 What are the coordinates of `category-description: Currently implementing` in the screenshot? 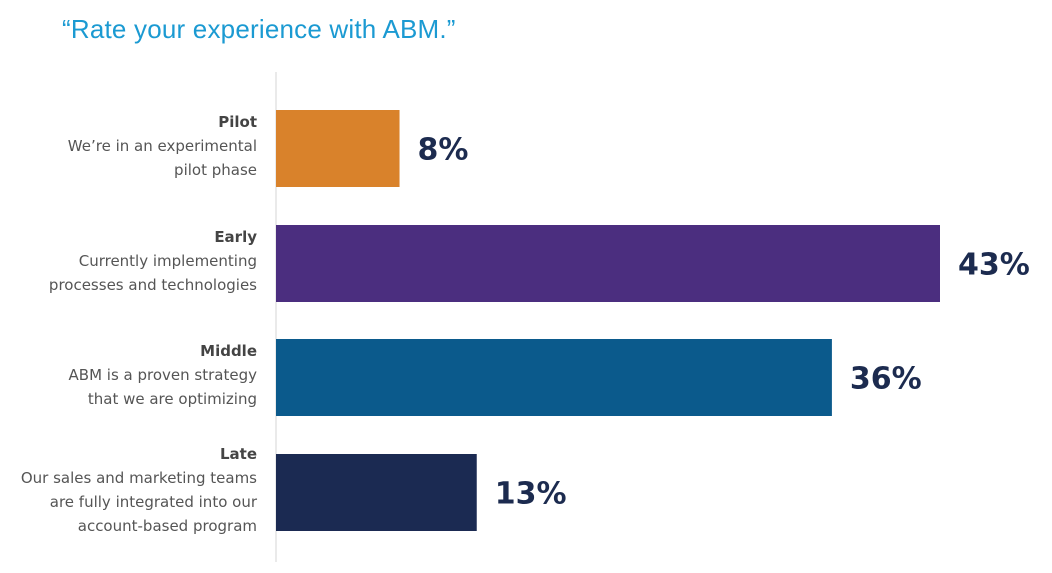 It's located at (167, 260).